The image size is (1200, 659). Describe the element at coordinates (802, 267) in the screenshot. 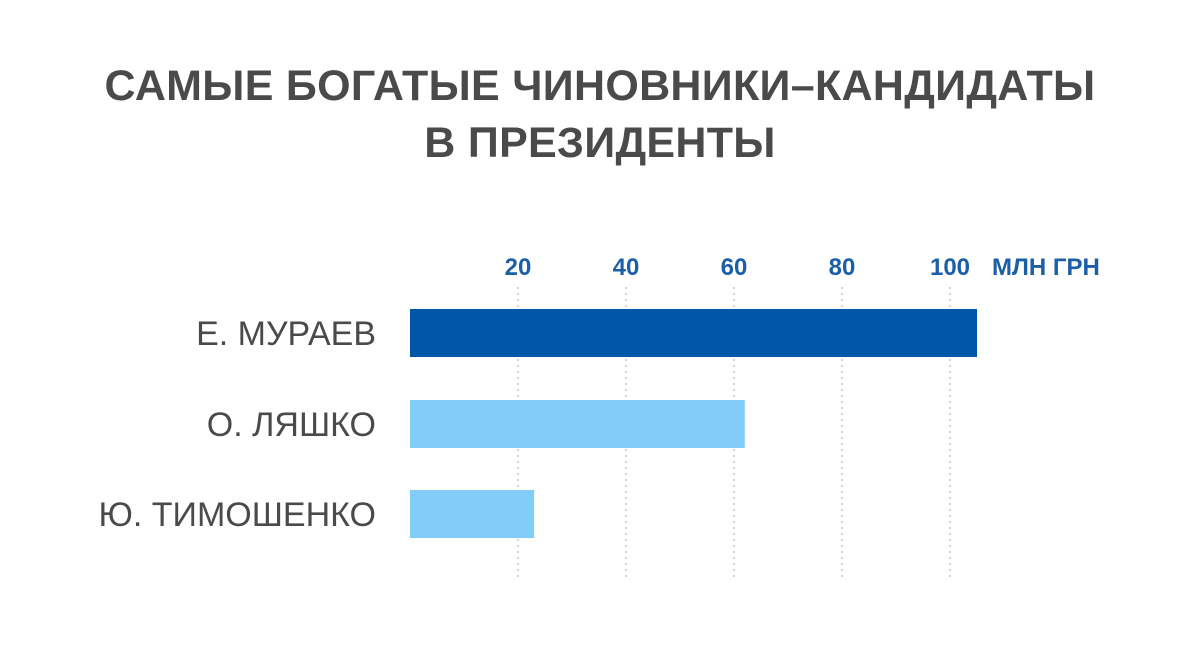

I see `x-axis-ticks: 20 40 60 80 100 МЛН ГРН` at that location.